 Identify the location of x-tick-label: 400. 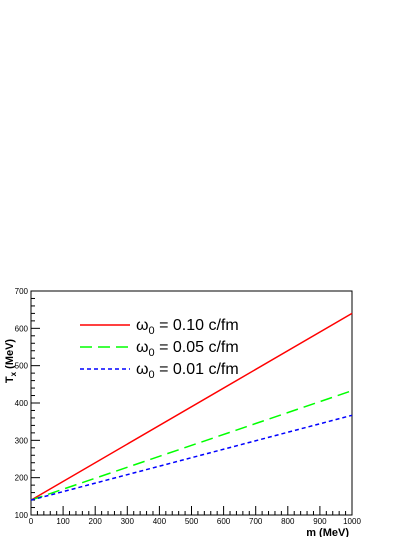
(160, 521).